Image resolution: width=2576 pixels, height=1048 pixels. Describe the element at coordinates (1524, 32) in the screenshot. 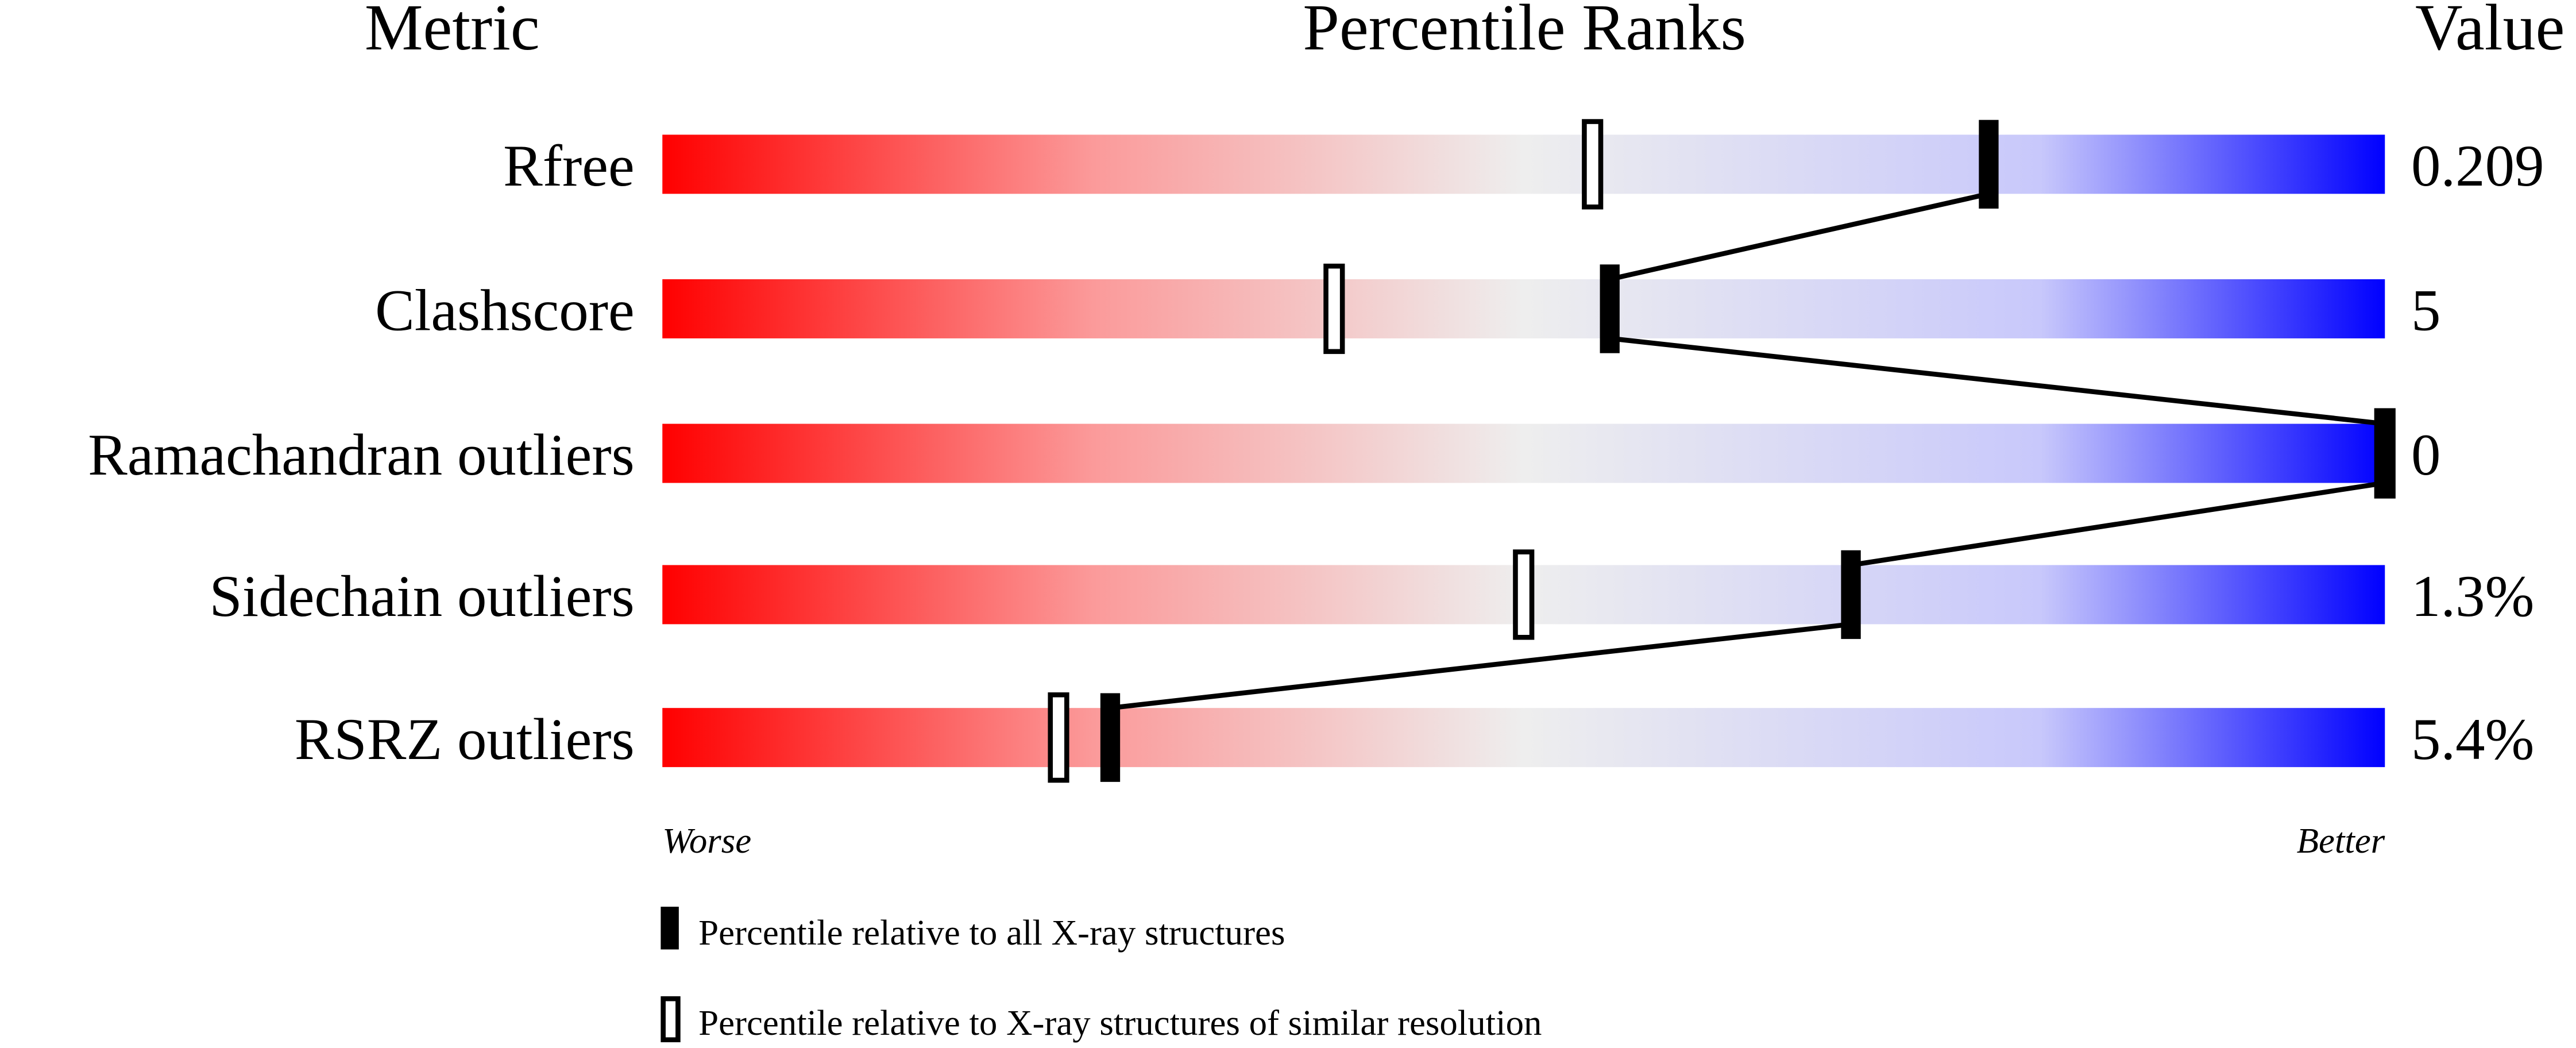

I see `header-percentile-ranks: Percentile Ranks` at that location.